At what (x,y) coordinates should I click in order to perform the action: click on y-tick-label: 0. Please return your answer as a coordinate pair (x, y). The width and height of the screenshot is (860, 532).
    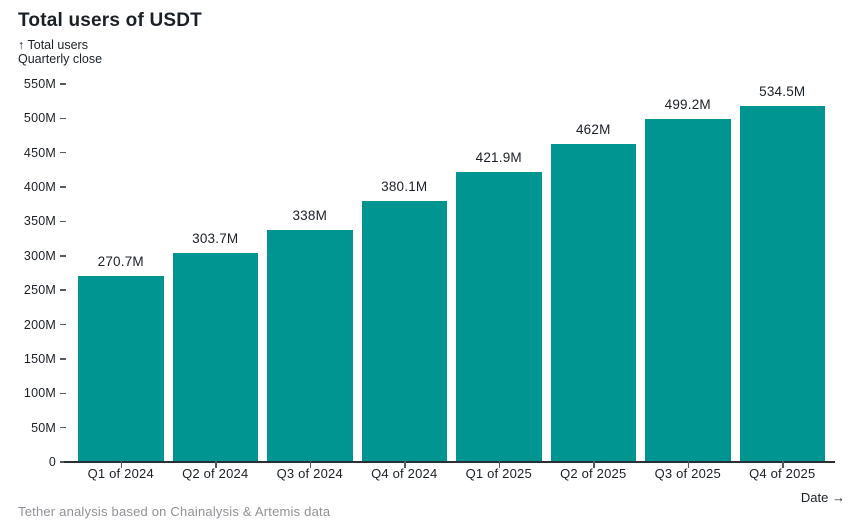
    Looking at the image, I should click on (52, 462).